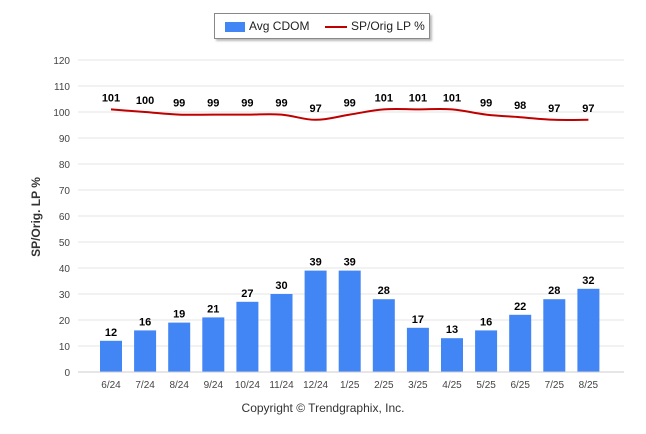 Image resolution: width=646 pixels, height=434 pixels. What do you see at coordinates (315, 321) in the screenshot?
I see `bar-12/24` at bounding box center [315, 321].